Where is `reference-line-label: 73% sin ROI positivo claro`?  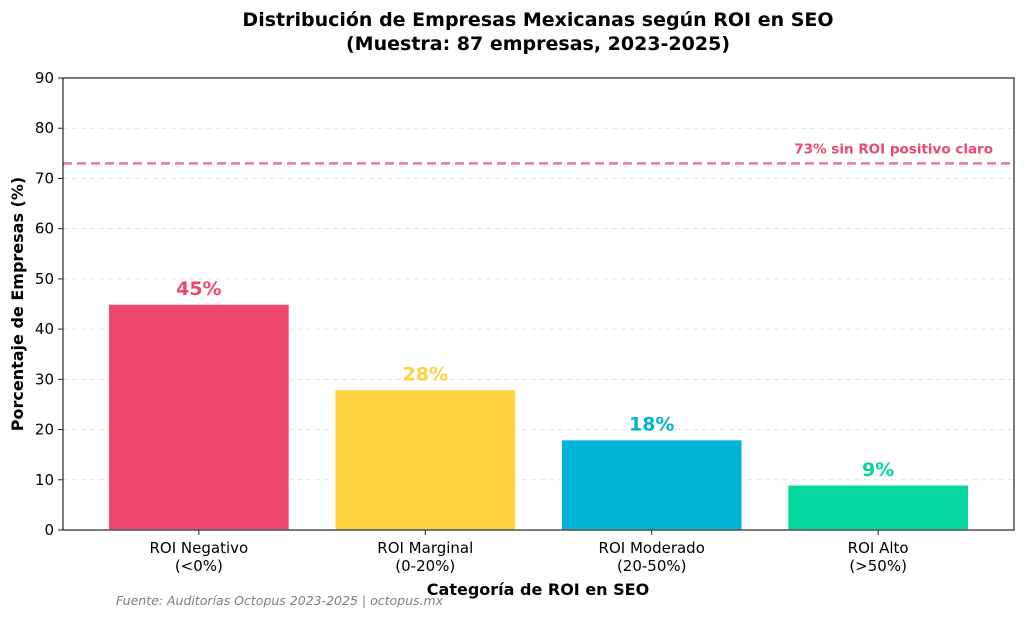 reference-line-label: 73% sin ROI positivo claro is located at coordinates (893, 149).